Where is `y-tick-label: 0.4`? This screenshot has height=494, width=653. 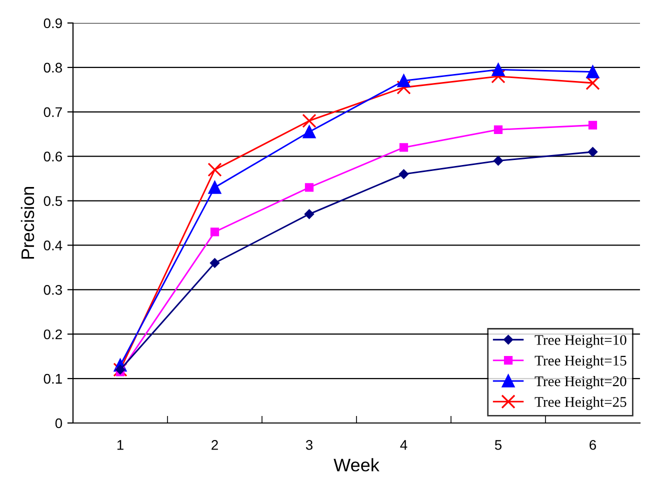 y-tick-label: 0.4 is located at coordinates (53, 245).